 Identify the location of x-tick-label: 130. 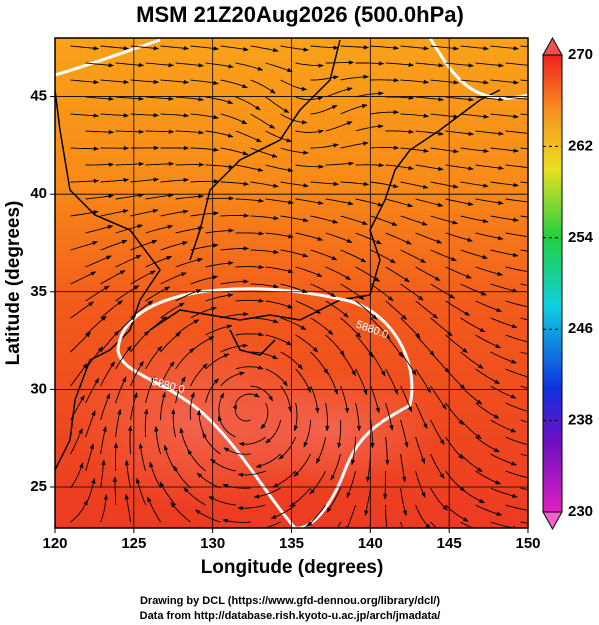
(212, 543).